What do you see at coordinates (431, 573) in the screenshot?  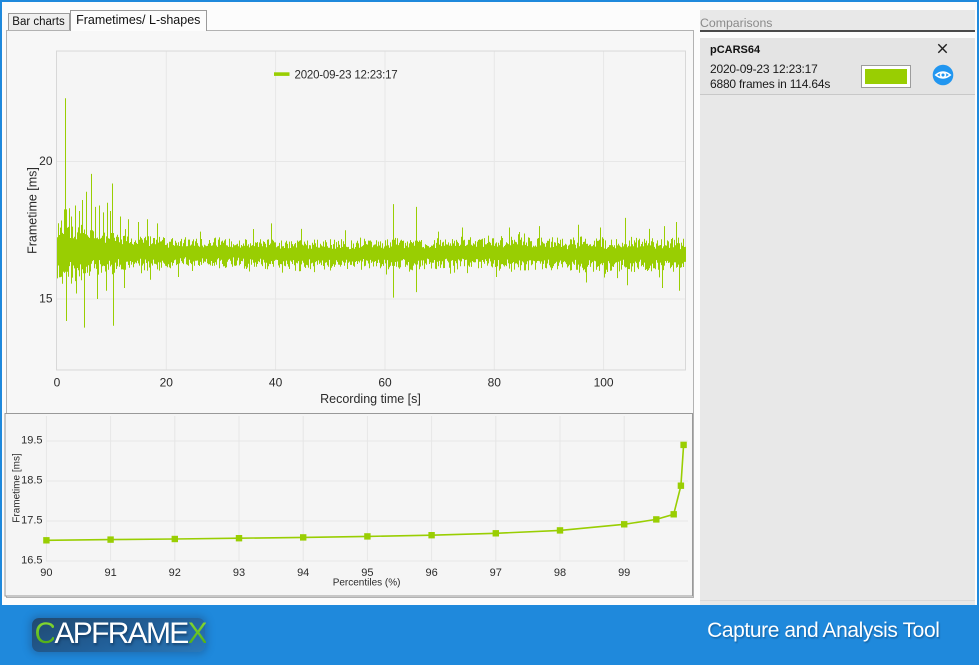 I see `svg-text: 96` at bounding box center [431, 573].